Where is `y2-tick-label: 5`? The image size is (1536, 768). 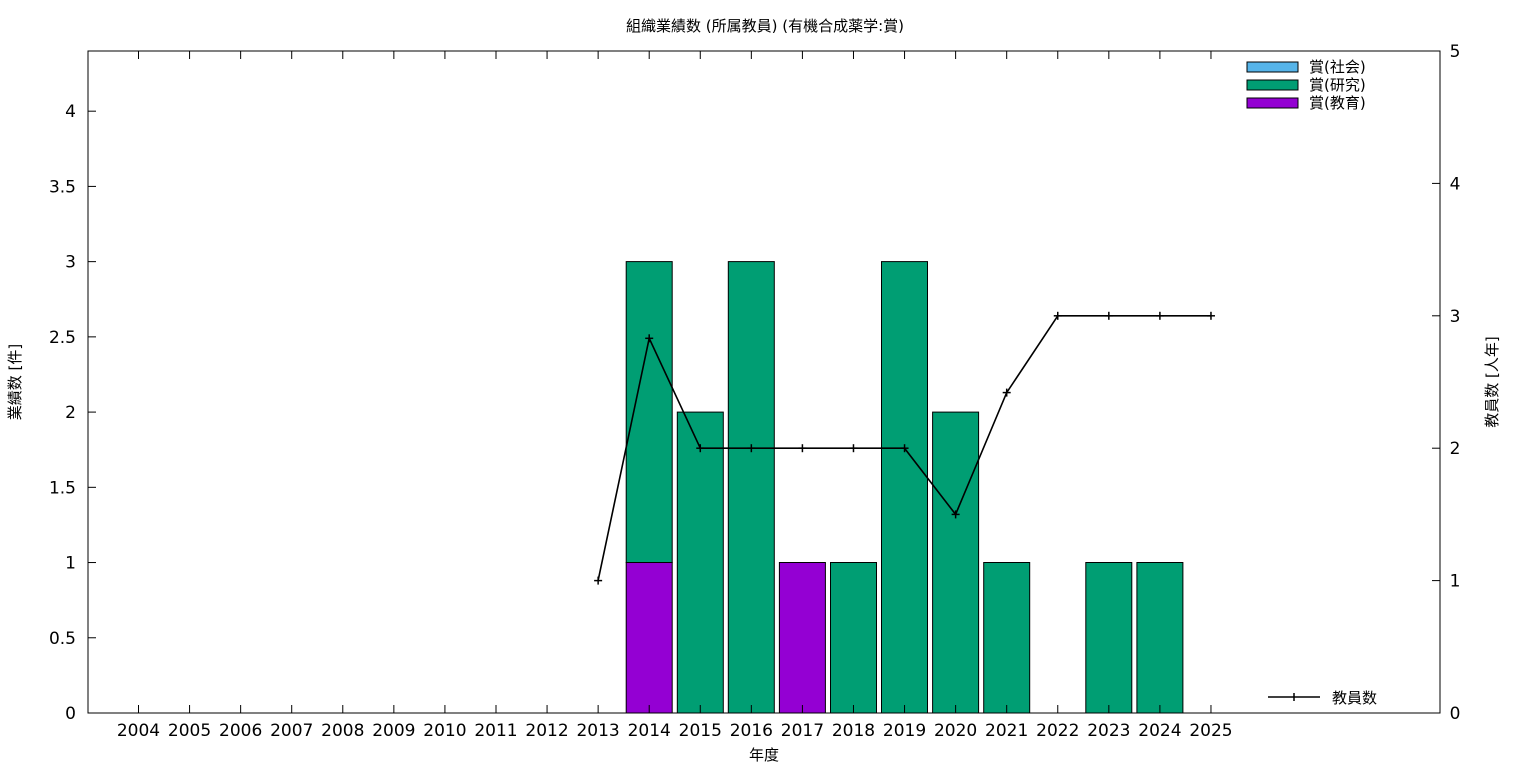
y2-tick-label: 5 is located at coordinates (1455, 52).